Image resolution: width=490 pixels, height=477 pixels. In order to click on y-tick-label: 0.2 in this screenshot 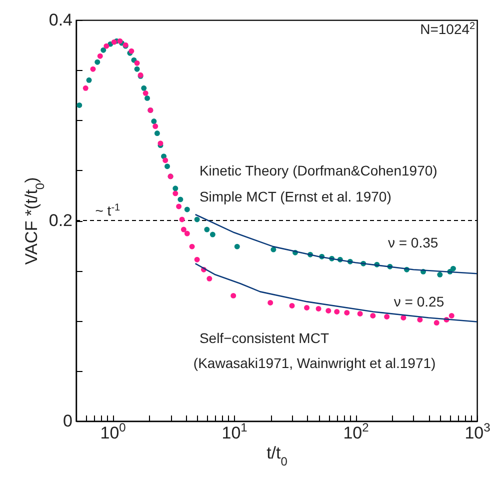, I will do `click(60, 220)`.